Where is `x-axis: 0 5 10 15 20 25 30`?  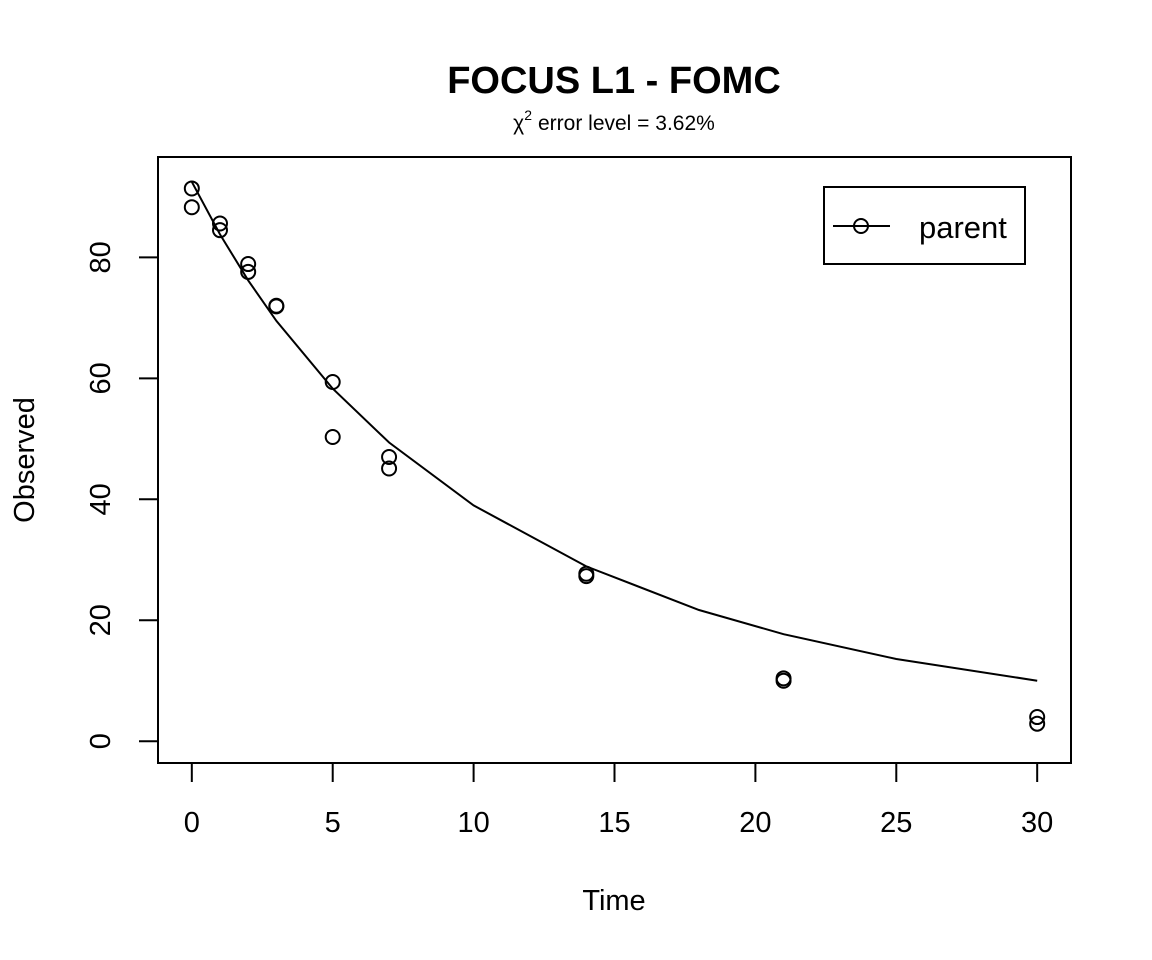
x-axis: 0 5 10 15 20 25 30 is located at coordinates (618, 800).